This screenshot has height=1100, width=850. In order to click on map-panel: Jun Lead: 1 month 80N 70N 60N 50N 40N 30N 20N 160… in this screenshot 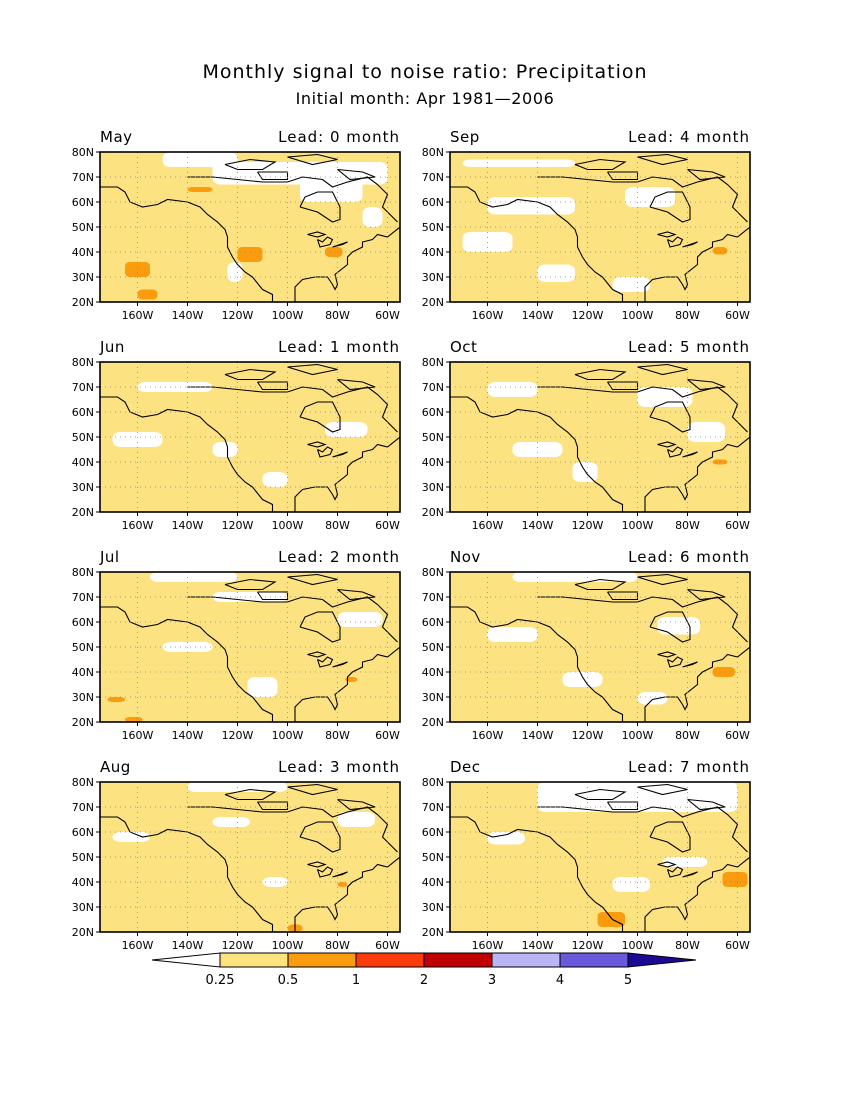, I will do `click(236, 443)`.